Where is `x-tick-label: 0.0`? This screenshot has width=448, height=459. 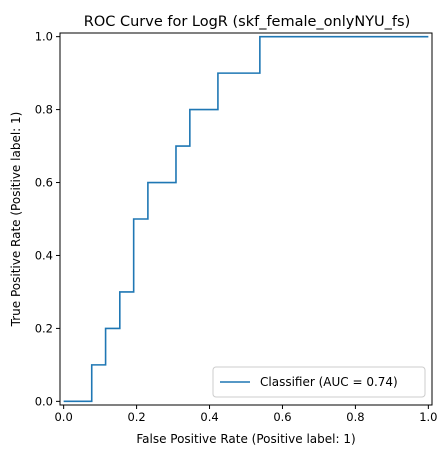
x-tick-label: 0.0 is located at coordinates (63, 417).